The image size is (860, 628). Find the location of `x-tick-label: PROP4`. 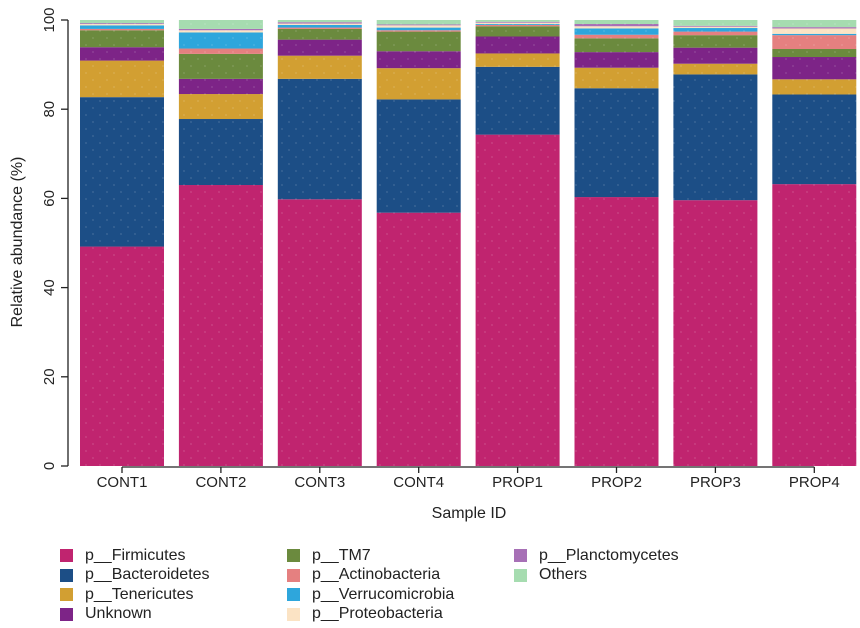

x-tick-label: PROP4 is located at coordinates (814, 482).